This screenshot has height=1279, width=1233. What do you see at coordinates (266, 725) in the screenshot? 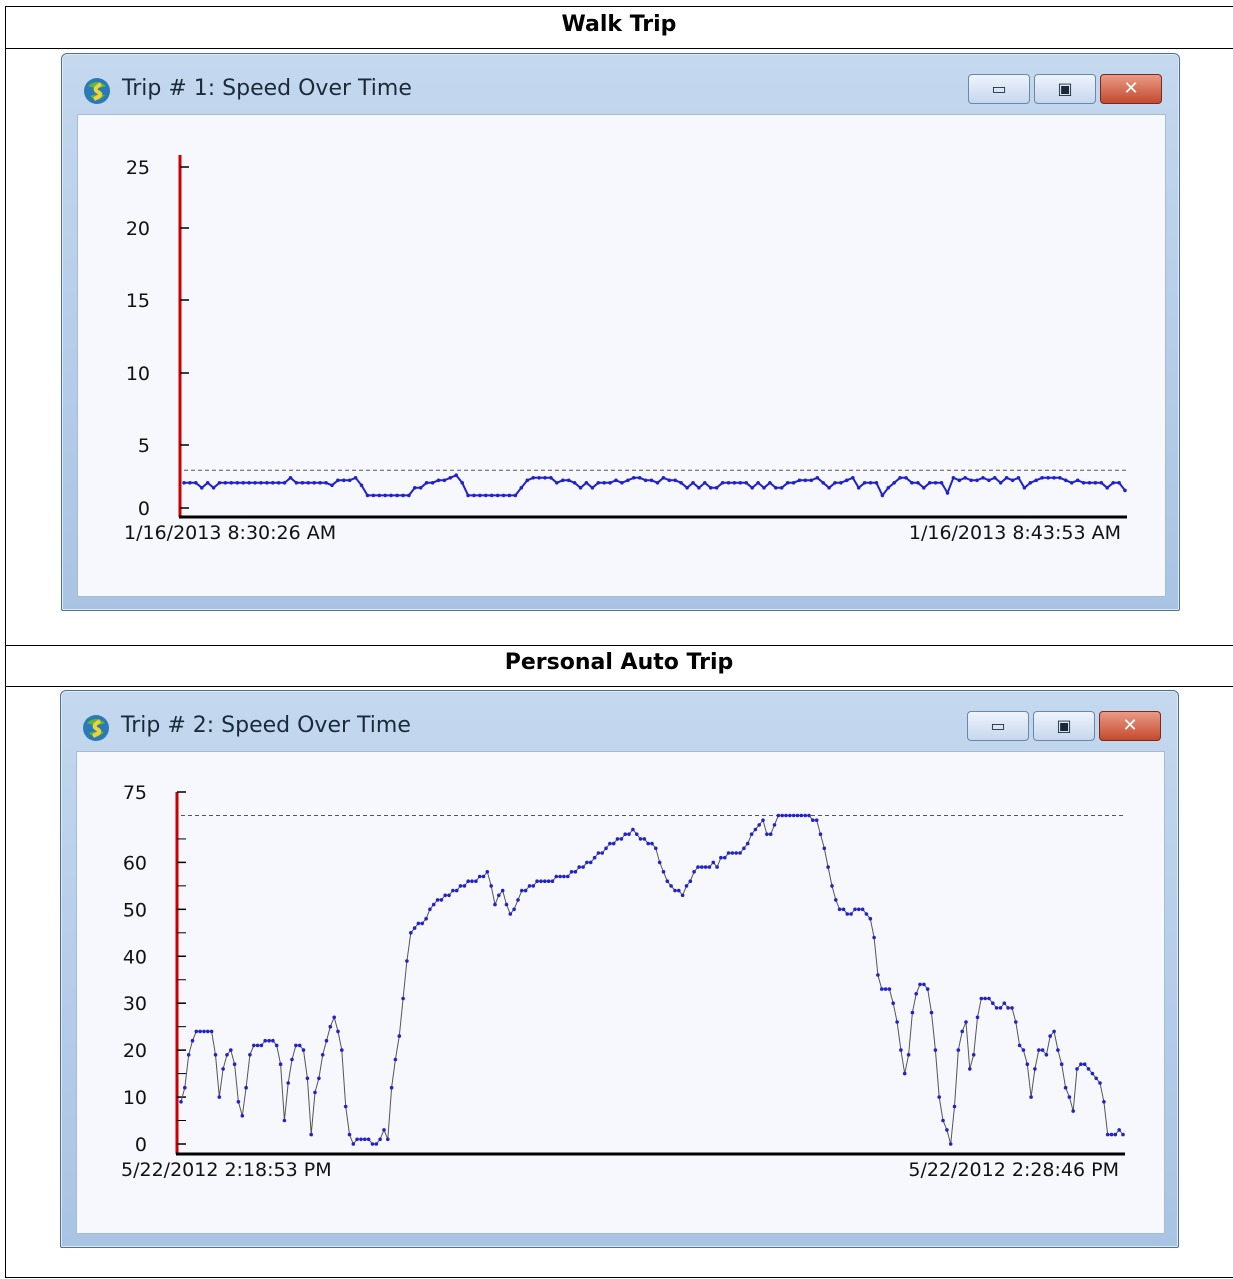
I see `window-title: Trip # 2: Speed Over Time` at bounding box center [266, 725].